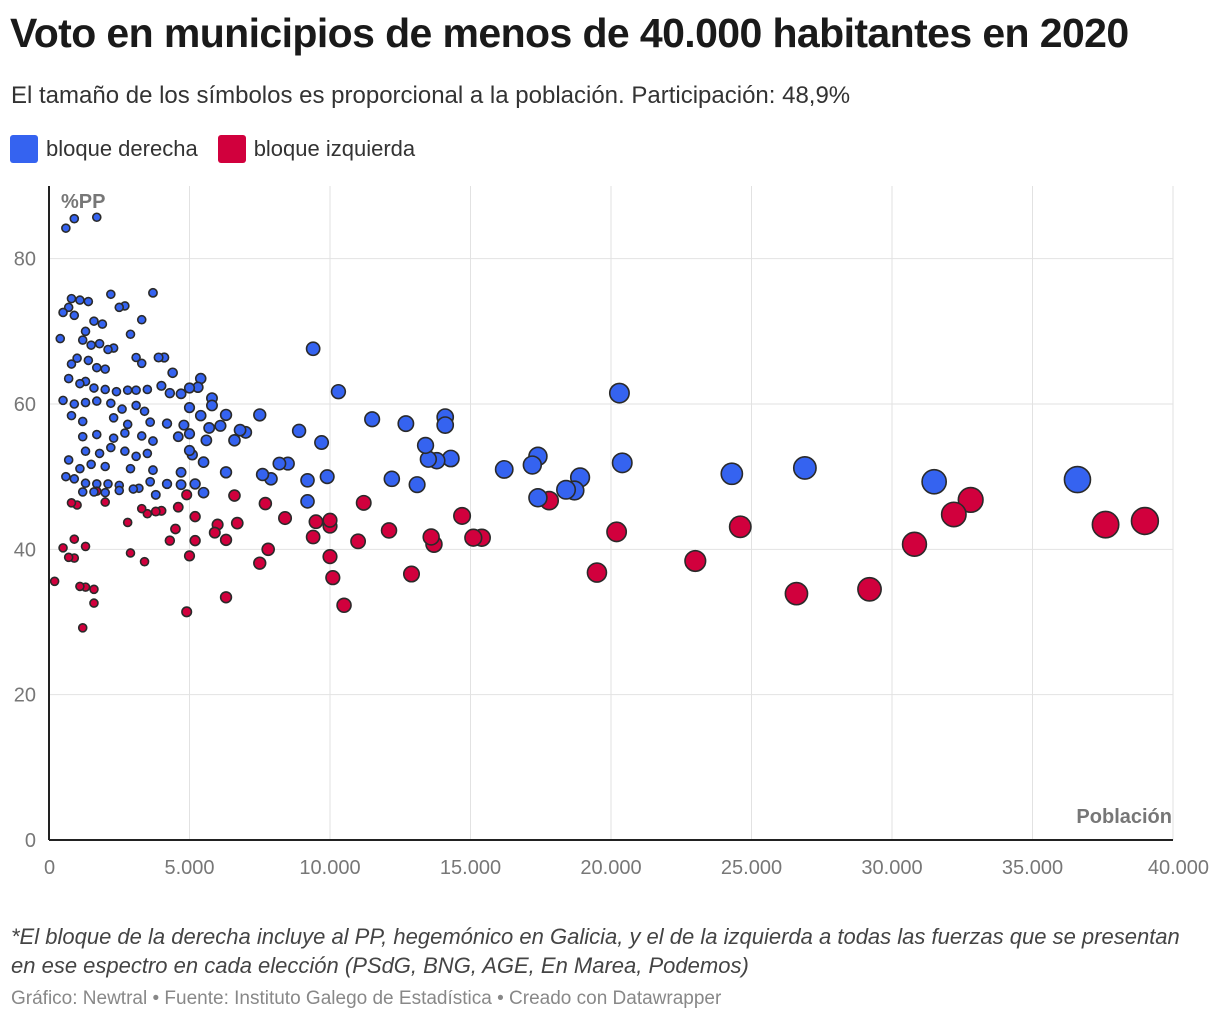 Image resolution: width=1220 pixels, height=1022 pixels. Describe the element at coordinates (1032, 868) in the screenshot. I see `x-tick-label: 35.000` at that location.